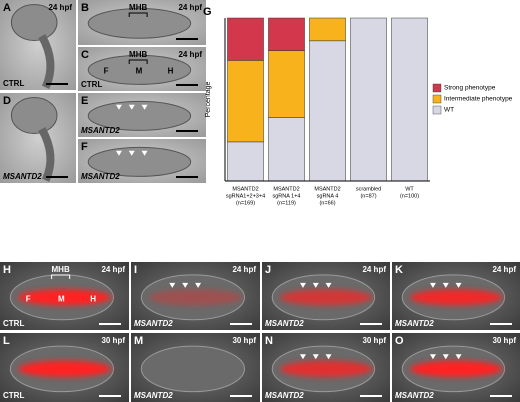  I want to click on image-panel: N 30 hpf MSANTD2, so click(326, 367).